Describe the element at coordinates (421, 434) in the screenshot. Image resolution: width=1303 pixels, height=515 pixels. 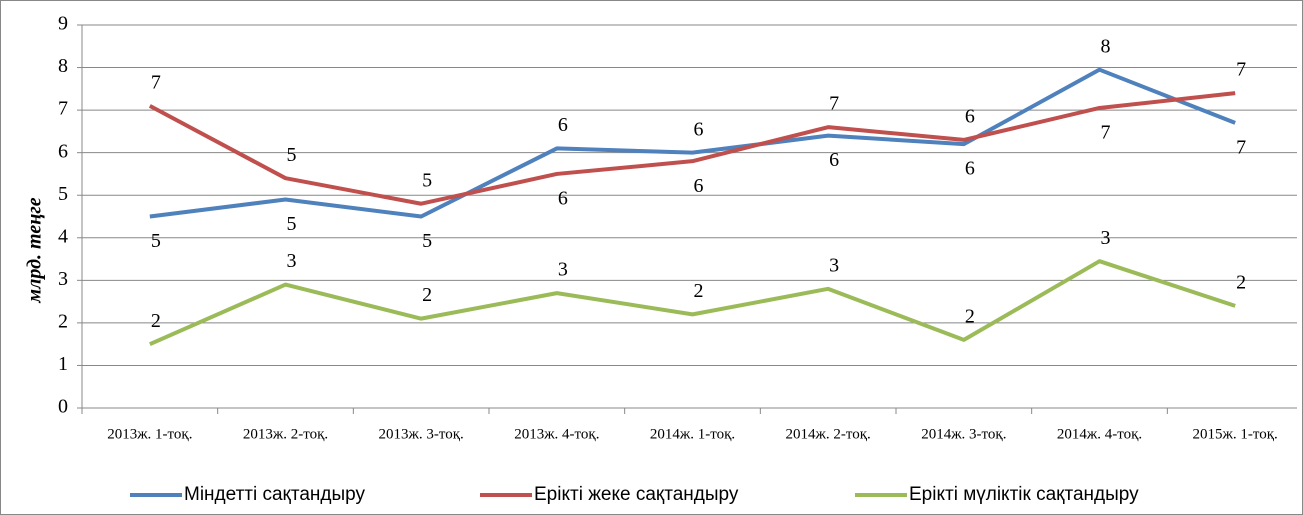
I see `x-tick-label: 2013ж. 3-тоқ.` at that location.